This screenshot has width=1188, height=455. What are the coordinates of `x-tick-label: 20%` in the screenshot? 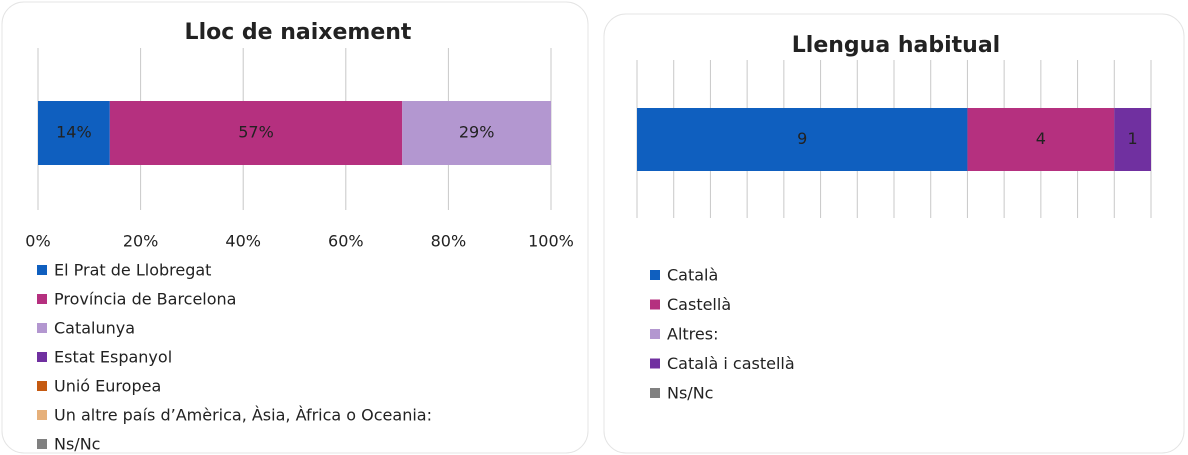 It's located at (141, 241).